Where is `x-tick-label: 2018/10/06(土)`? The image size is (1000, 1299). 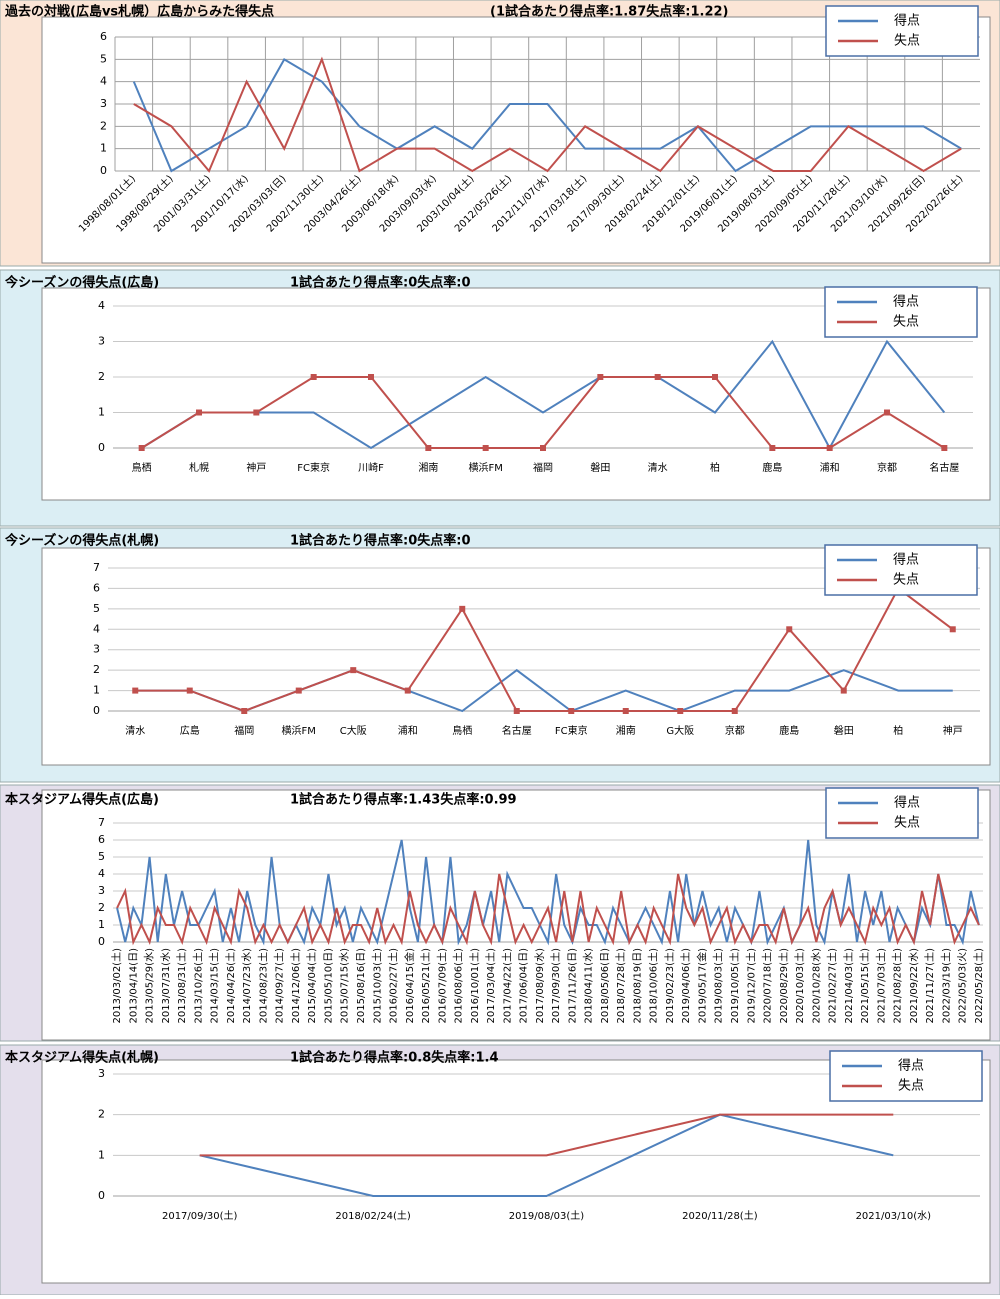 x-tick-label: 2018/10/06(土) is located at coordinates (653, 986).